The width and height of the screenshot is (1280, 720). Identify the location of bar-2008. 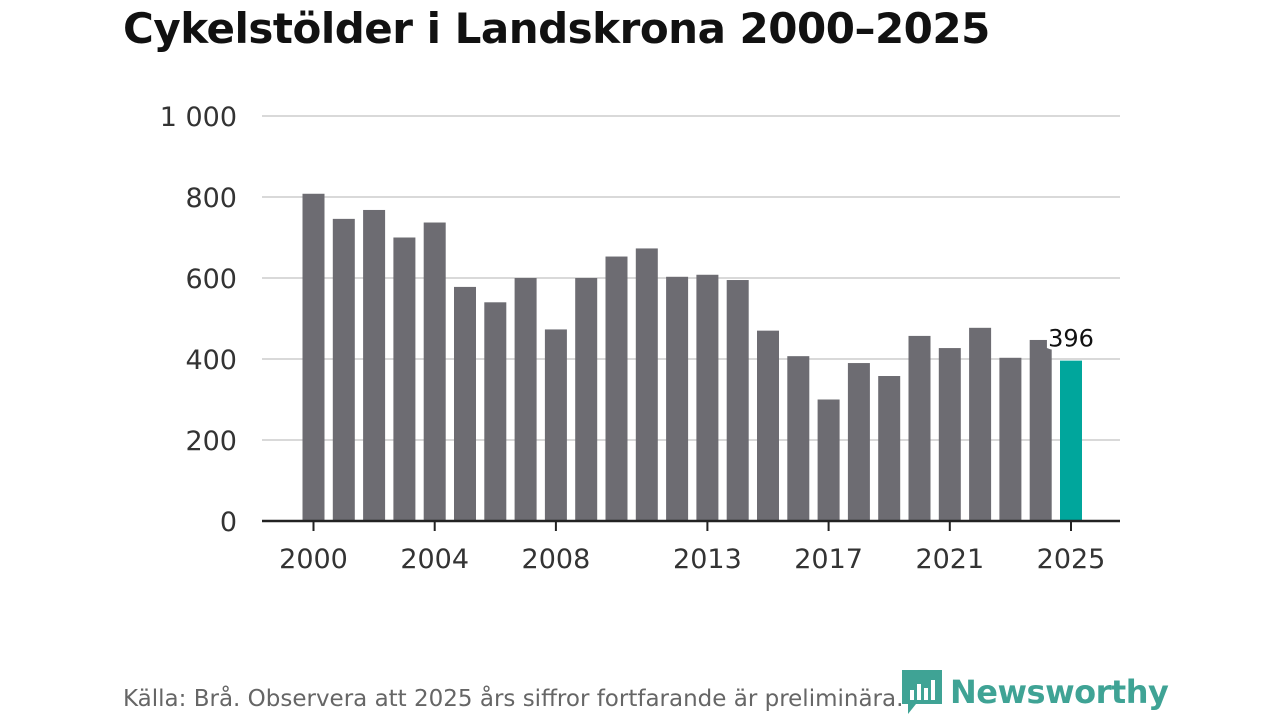
(555, 425).